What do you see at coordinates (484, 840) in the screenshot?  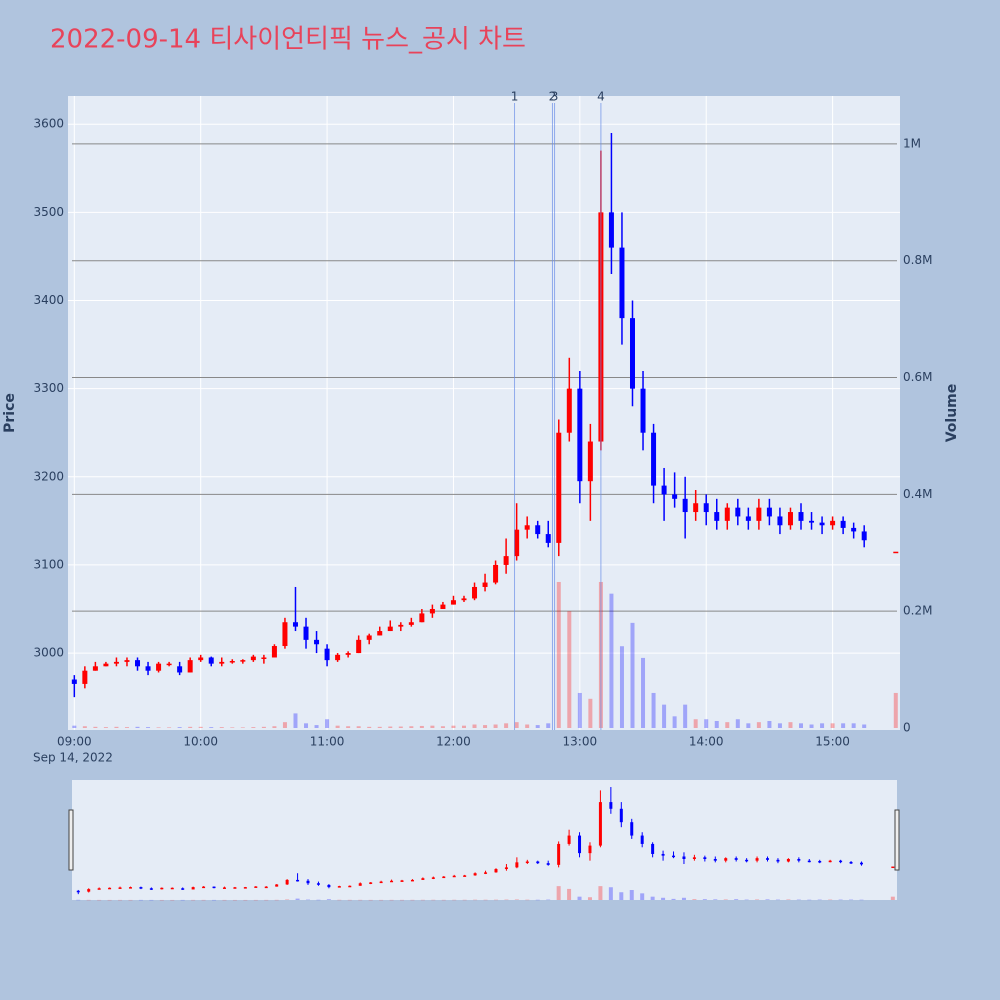 I see `range-slider` at bounding box center [484, 840].